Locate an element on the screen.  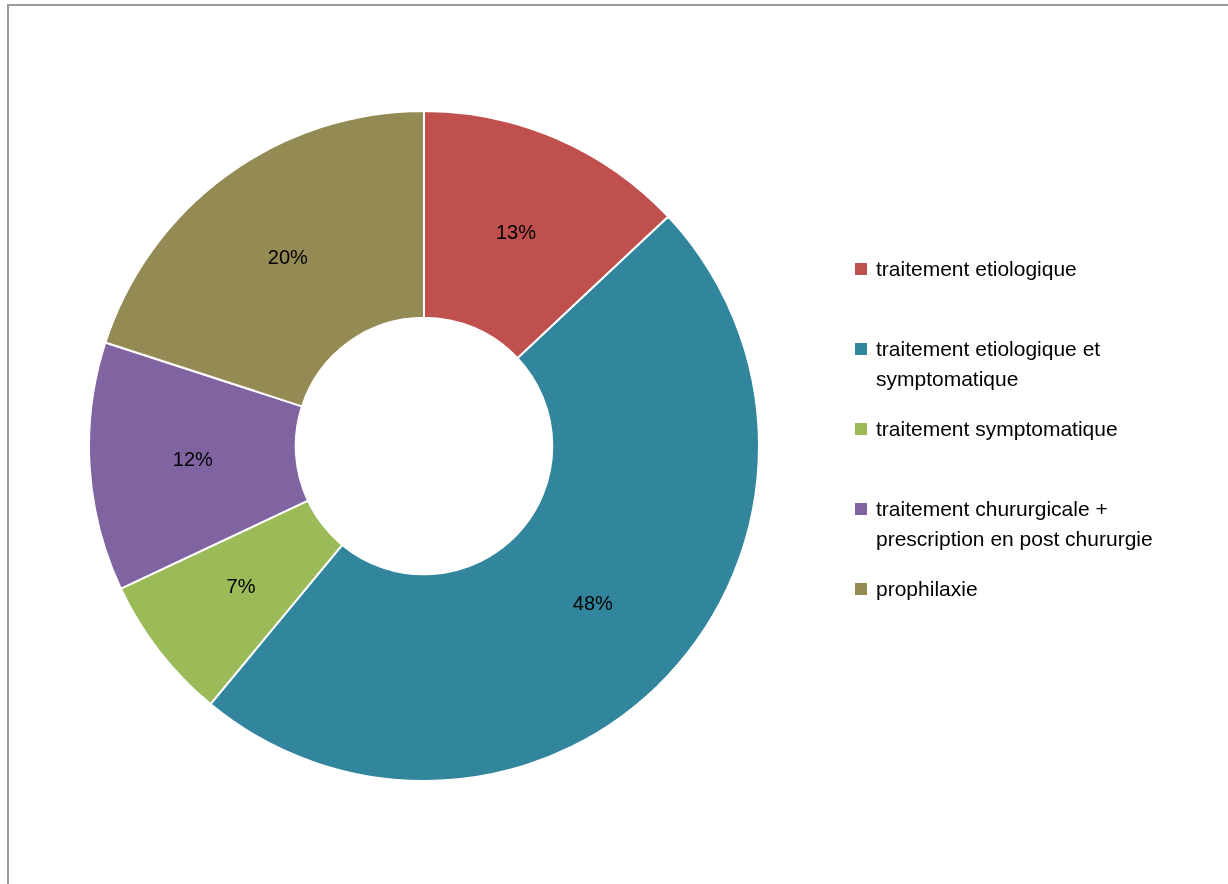
legend-label: traitement chururgicale + prescription en post chururgie is located at coordinates (1014, 523).